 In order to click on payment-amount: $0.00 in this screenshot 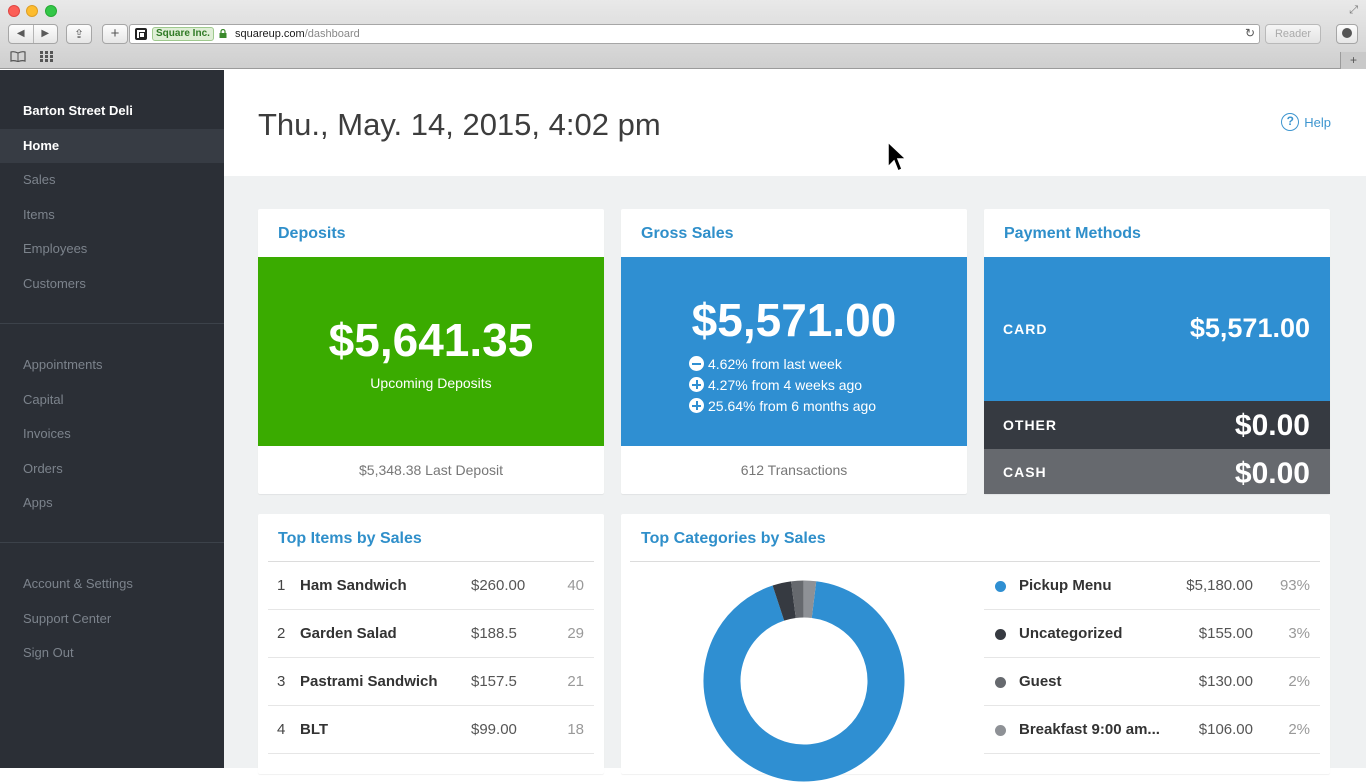, I will do `click(1272, 425)`.